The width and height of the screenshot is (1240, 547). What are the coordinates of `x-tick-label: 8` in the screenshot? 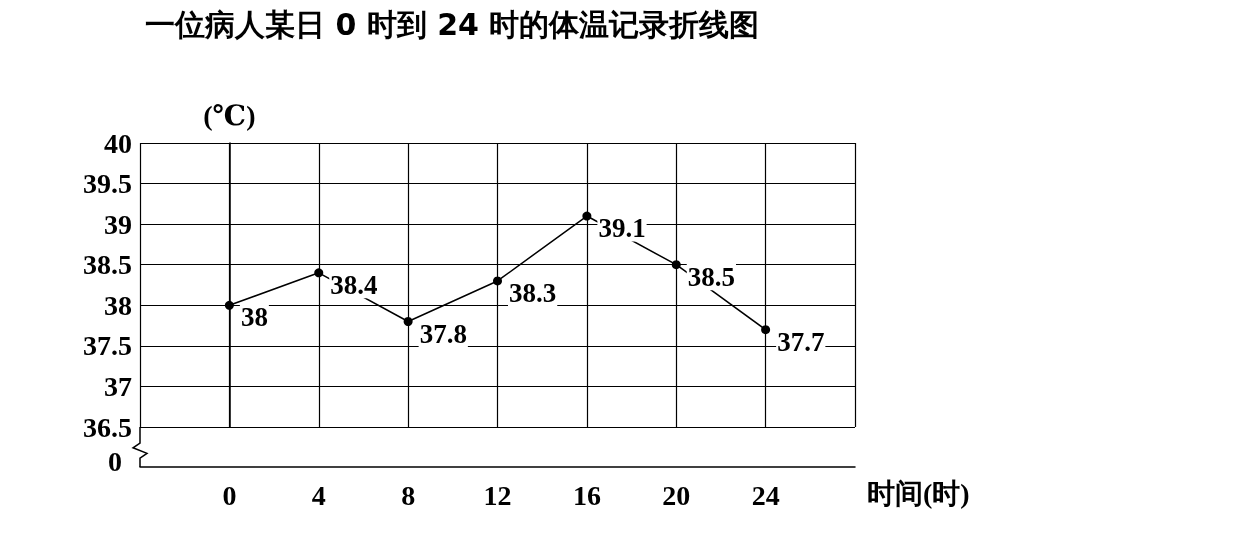 It's located at (408, 495).